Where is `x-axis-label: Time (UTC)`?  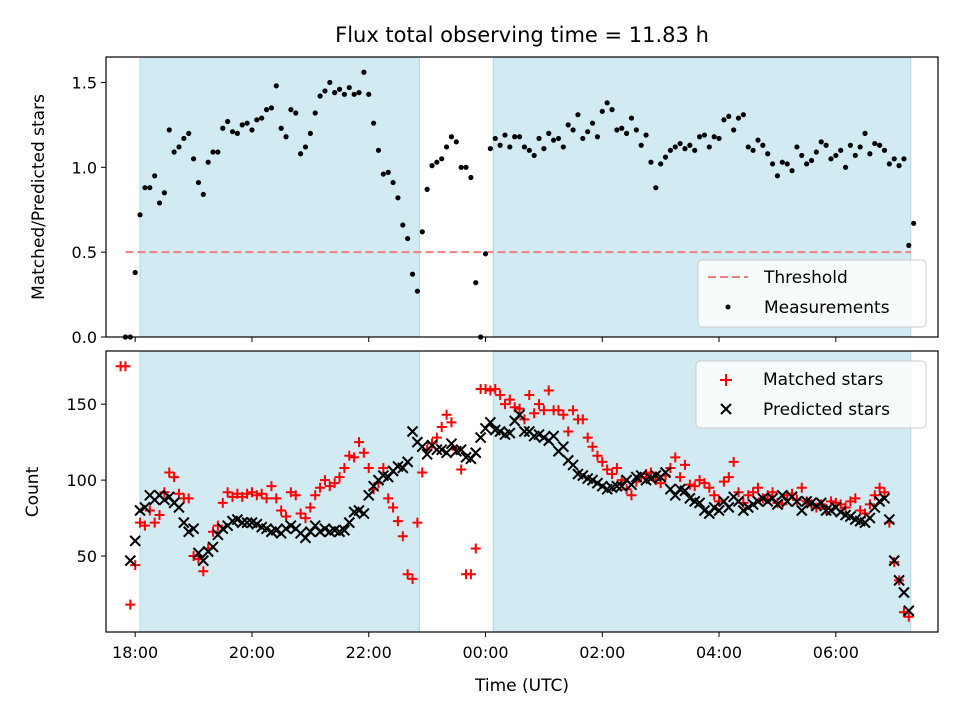
x-axis-label: Time (UTC) is located at coordinates (521, 686).